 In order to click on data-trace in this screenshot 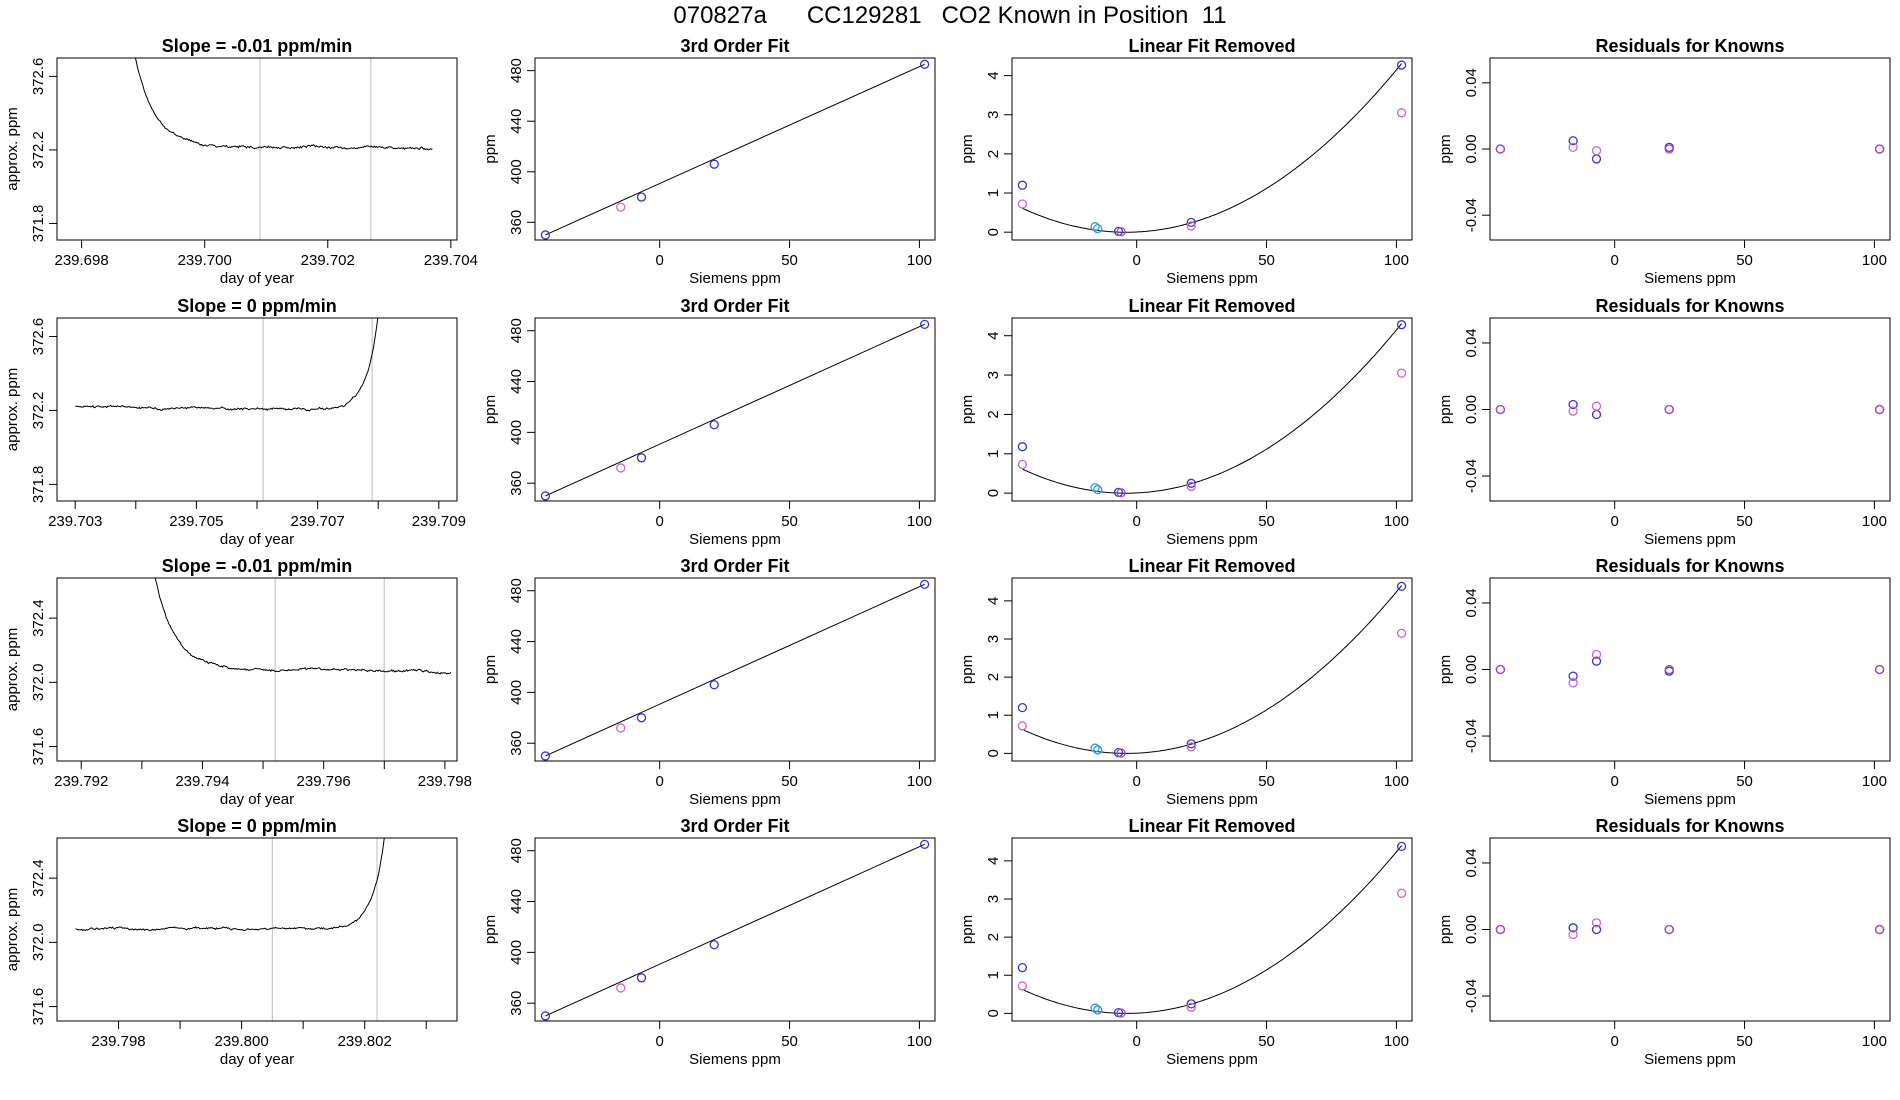, I will do `click(283, 104)`.